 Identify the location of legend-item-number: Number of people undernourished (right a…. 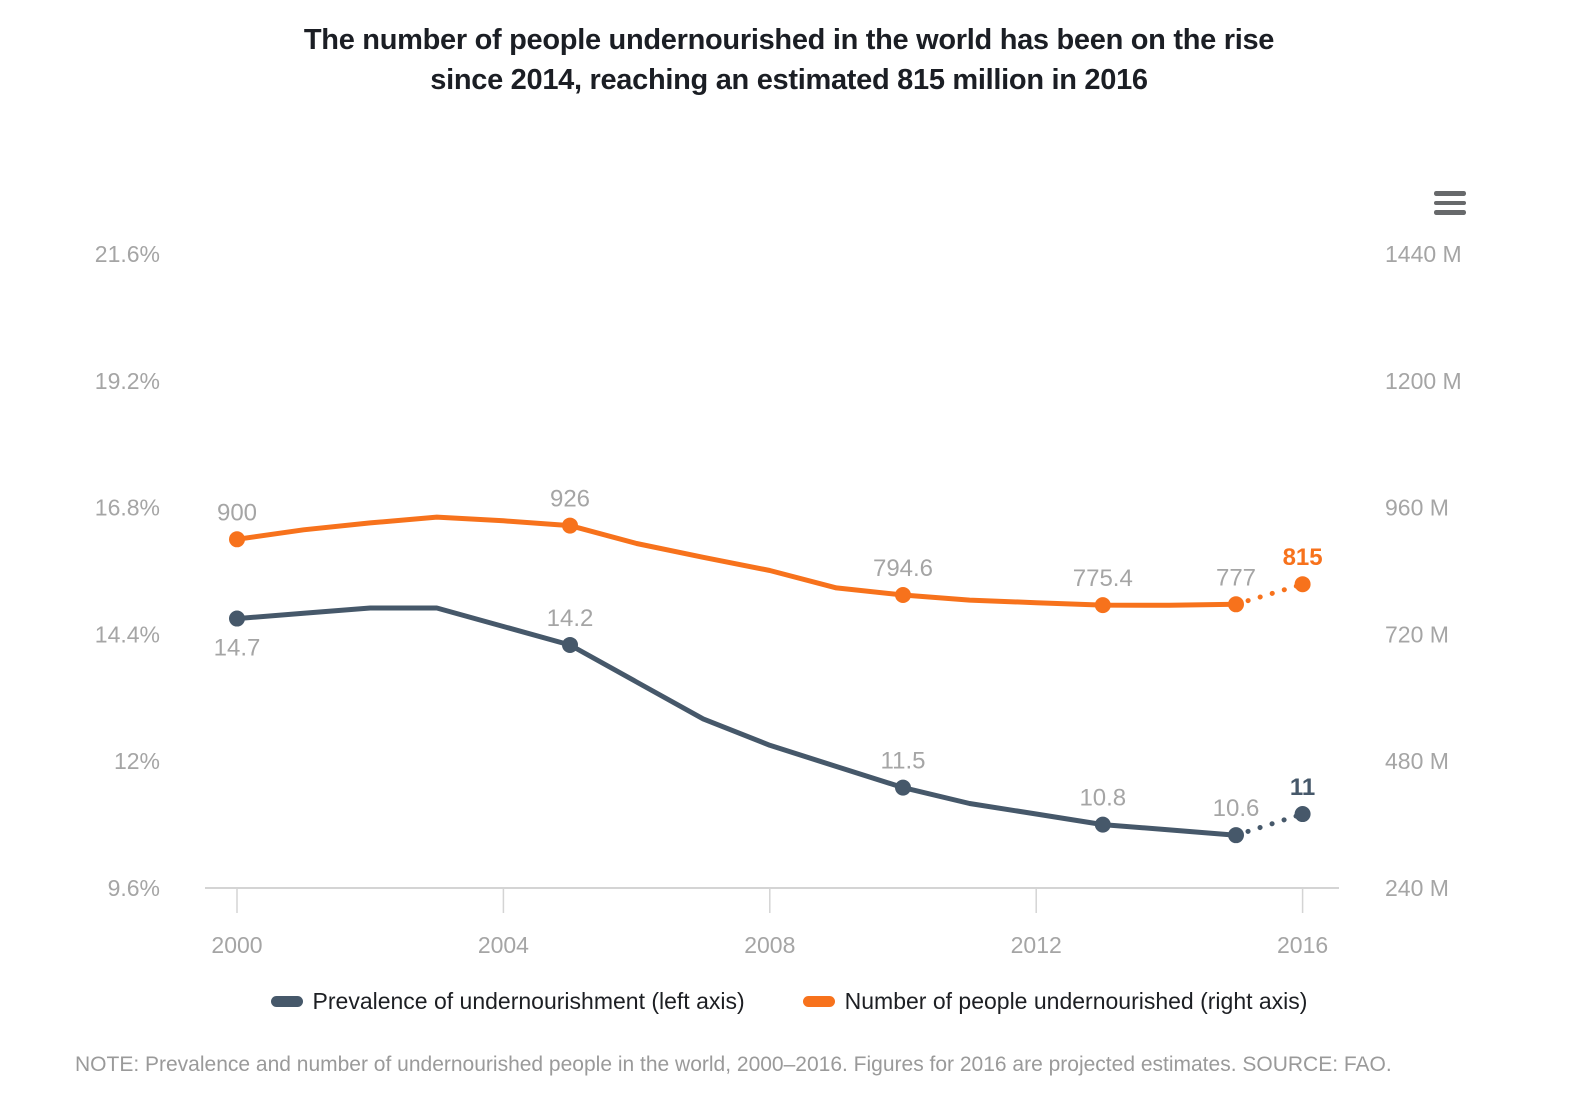
(1055, 1001).